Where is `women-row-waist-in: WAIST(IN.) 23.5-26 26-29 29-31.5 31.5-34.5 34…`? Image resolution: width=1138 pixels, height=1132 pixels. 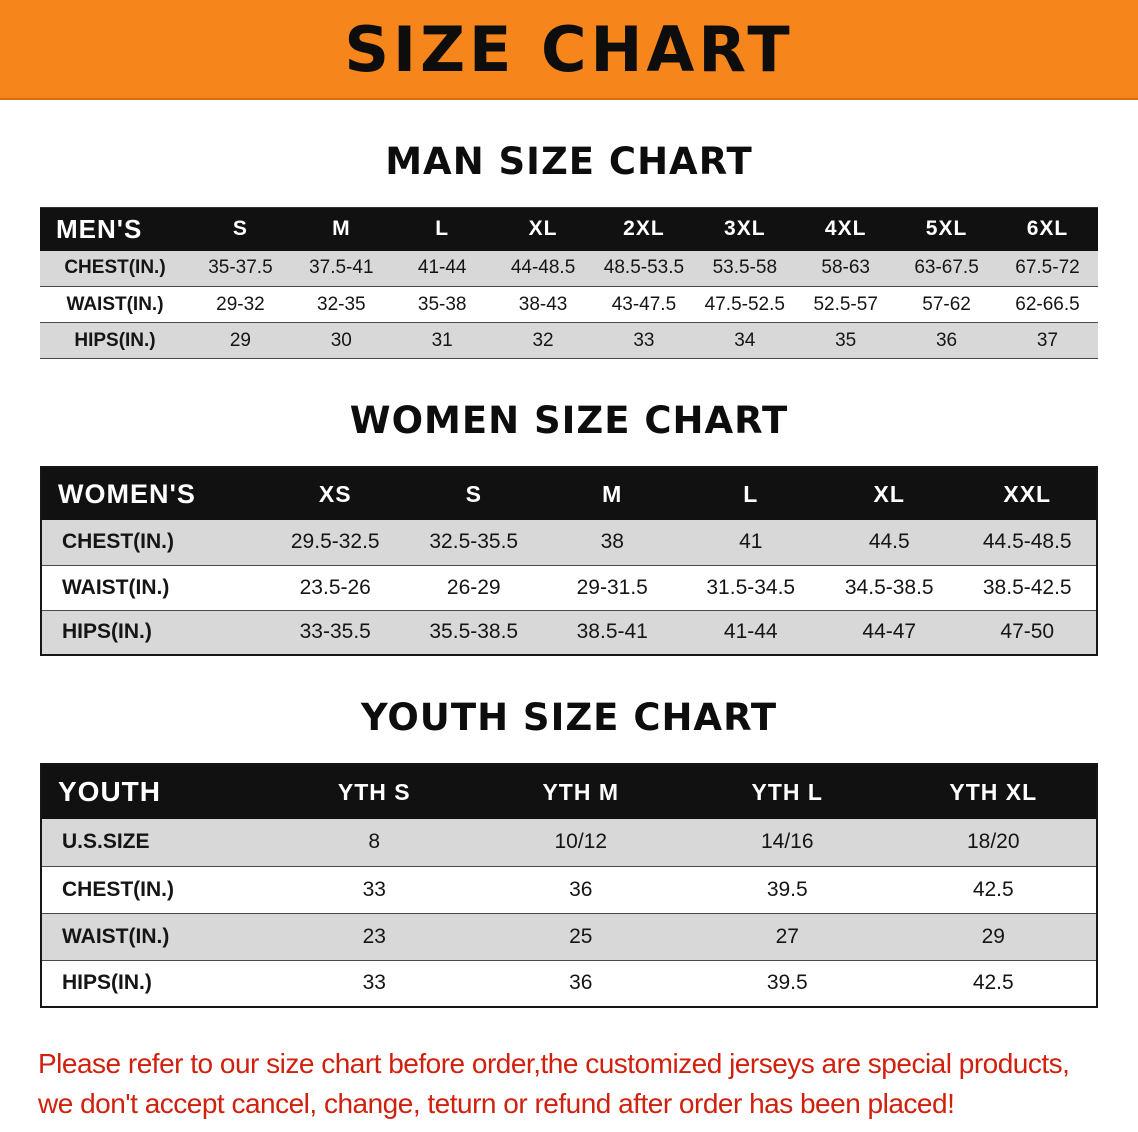
women-row-waist-in: WAIST(IN.) 23.5-26 26-29 29-31.5 31.5-34.5 34… is located at coordinates (569, 588).